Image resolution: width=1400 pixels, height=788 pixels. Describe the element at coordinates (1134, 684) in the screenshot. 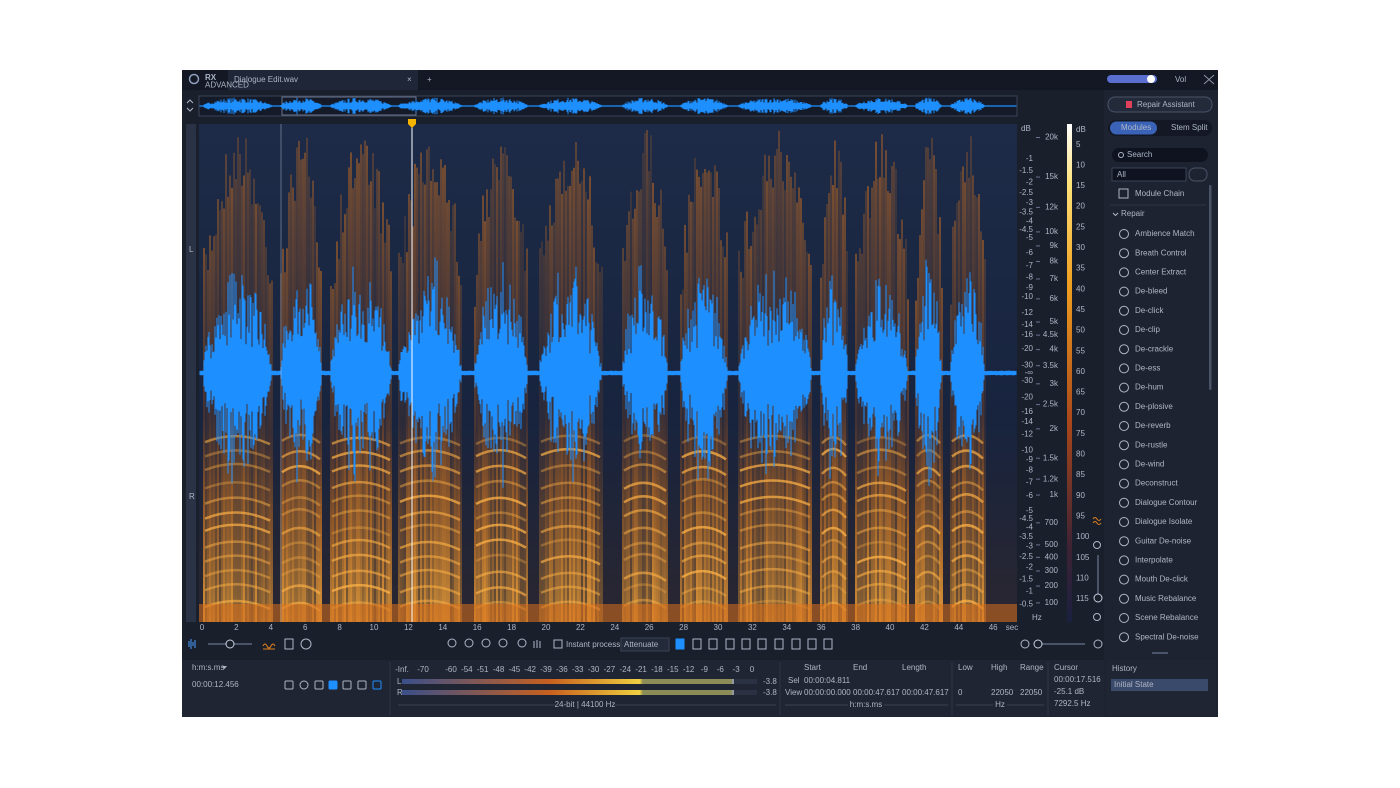

I see `history-state: Initial State` at that location.